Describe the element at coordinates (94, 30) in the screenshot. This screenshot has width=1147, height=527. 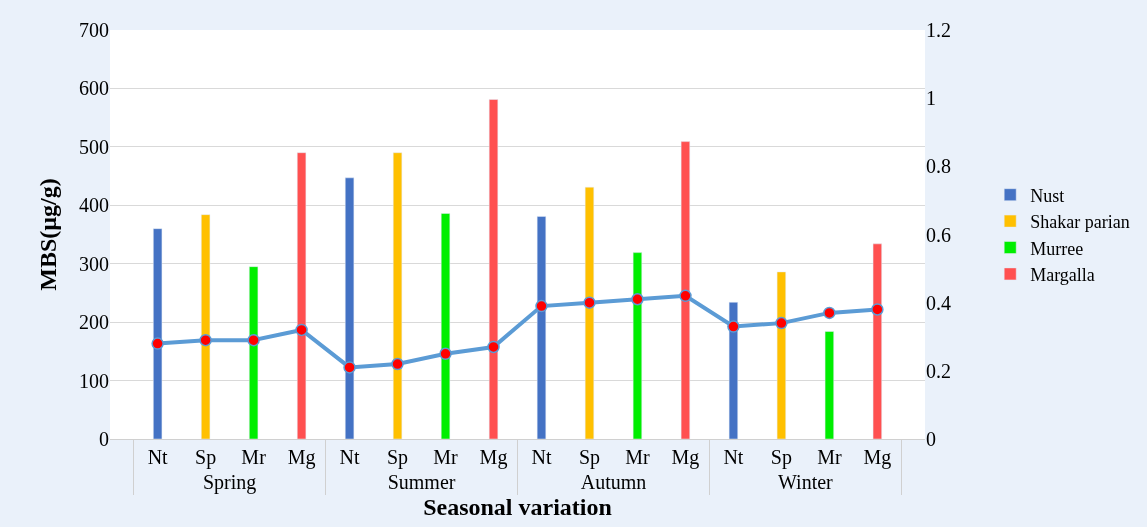
I see `y-tick-label: 700` at that location.